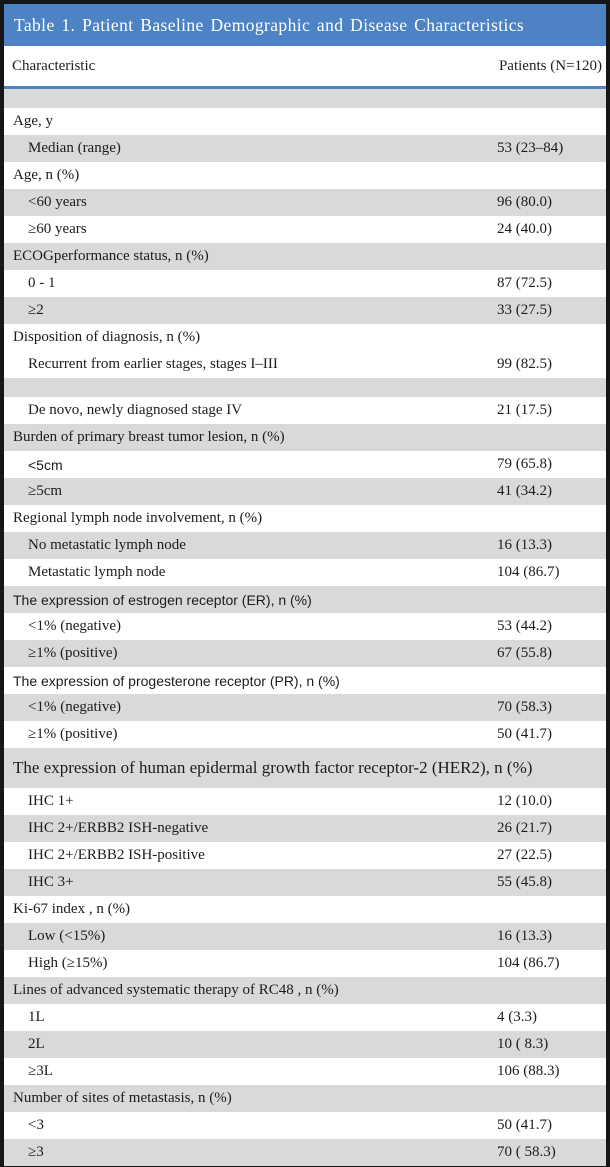  I want to click on row-label: Low (<15%), so click(67, 936).